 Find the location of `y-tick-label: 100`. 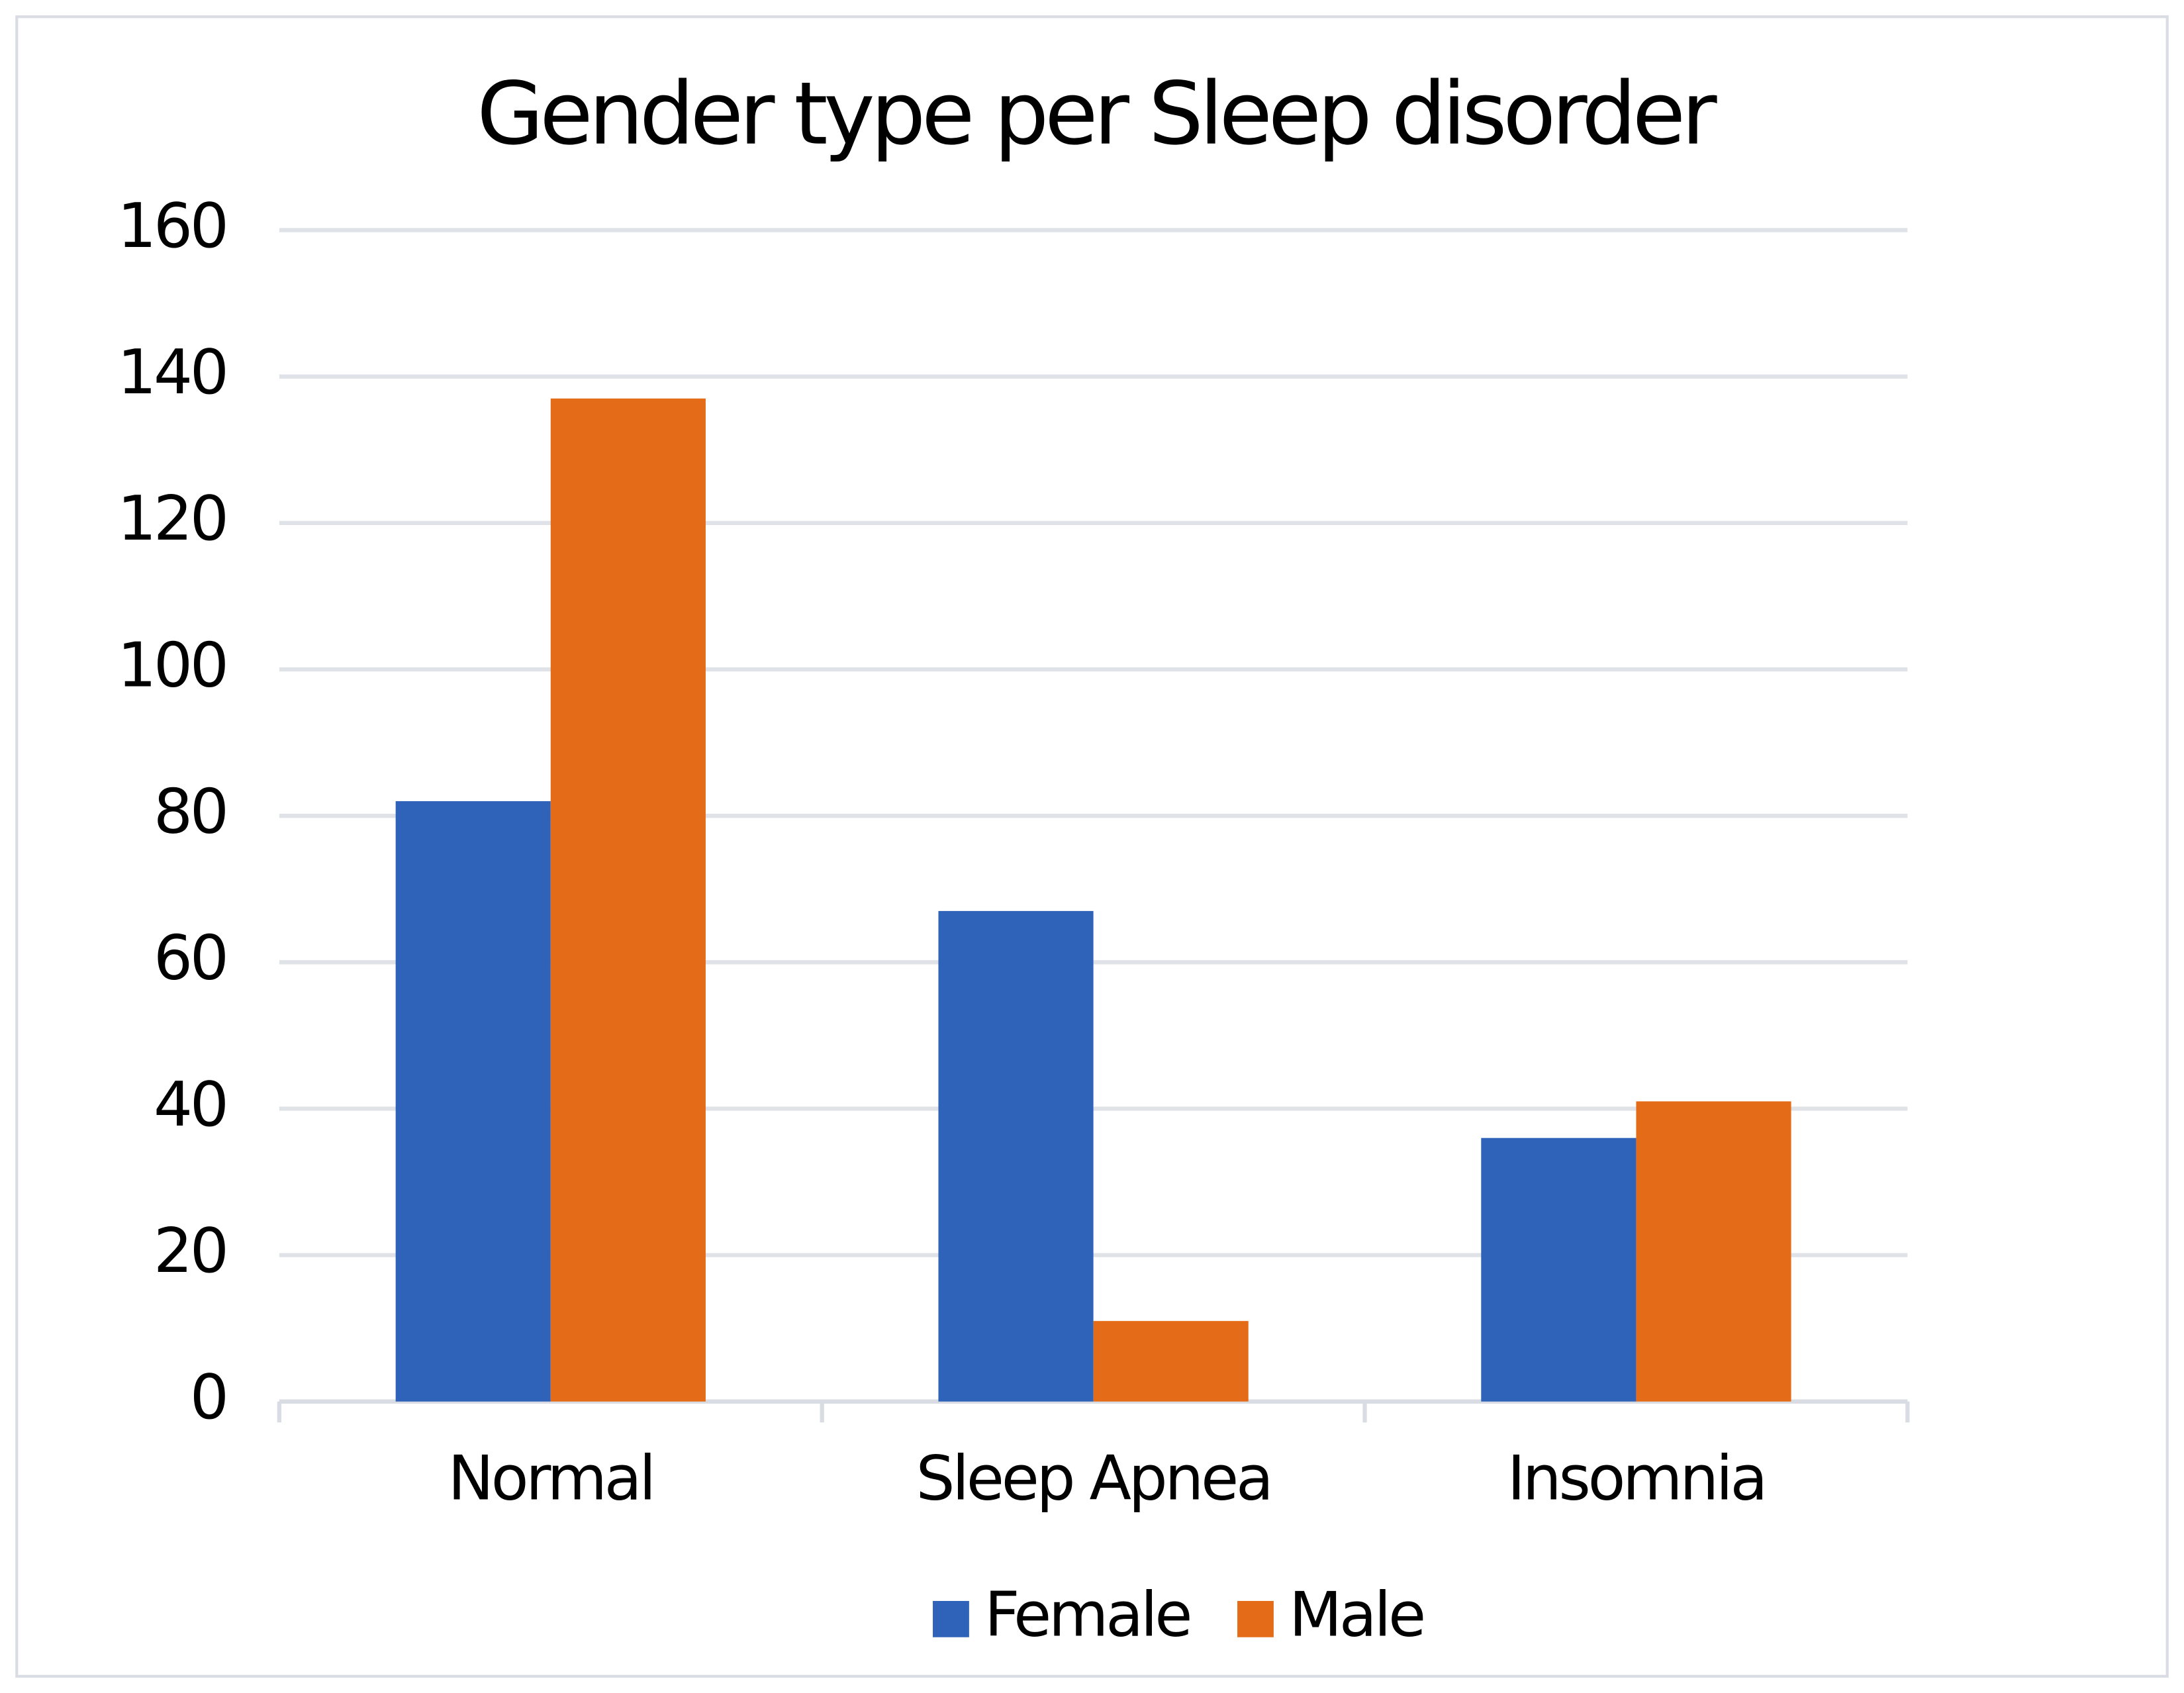

y-tick-label: 100 is located at coordinates (171, 665).